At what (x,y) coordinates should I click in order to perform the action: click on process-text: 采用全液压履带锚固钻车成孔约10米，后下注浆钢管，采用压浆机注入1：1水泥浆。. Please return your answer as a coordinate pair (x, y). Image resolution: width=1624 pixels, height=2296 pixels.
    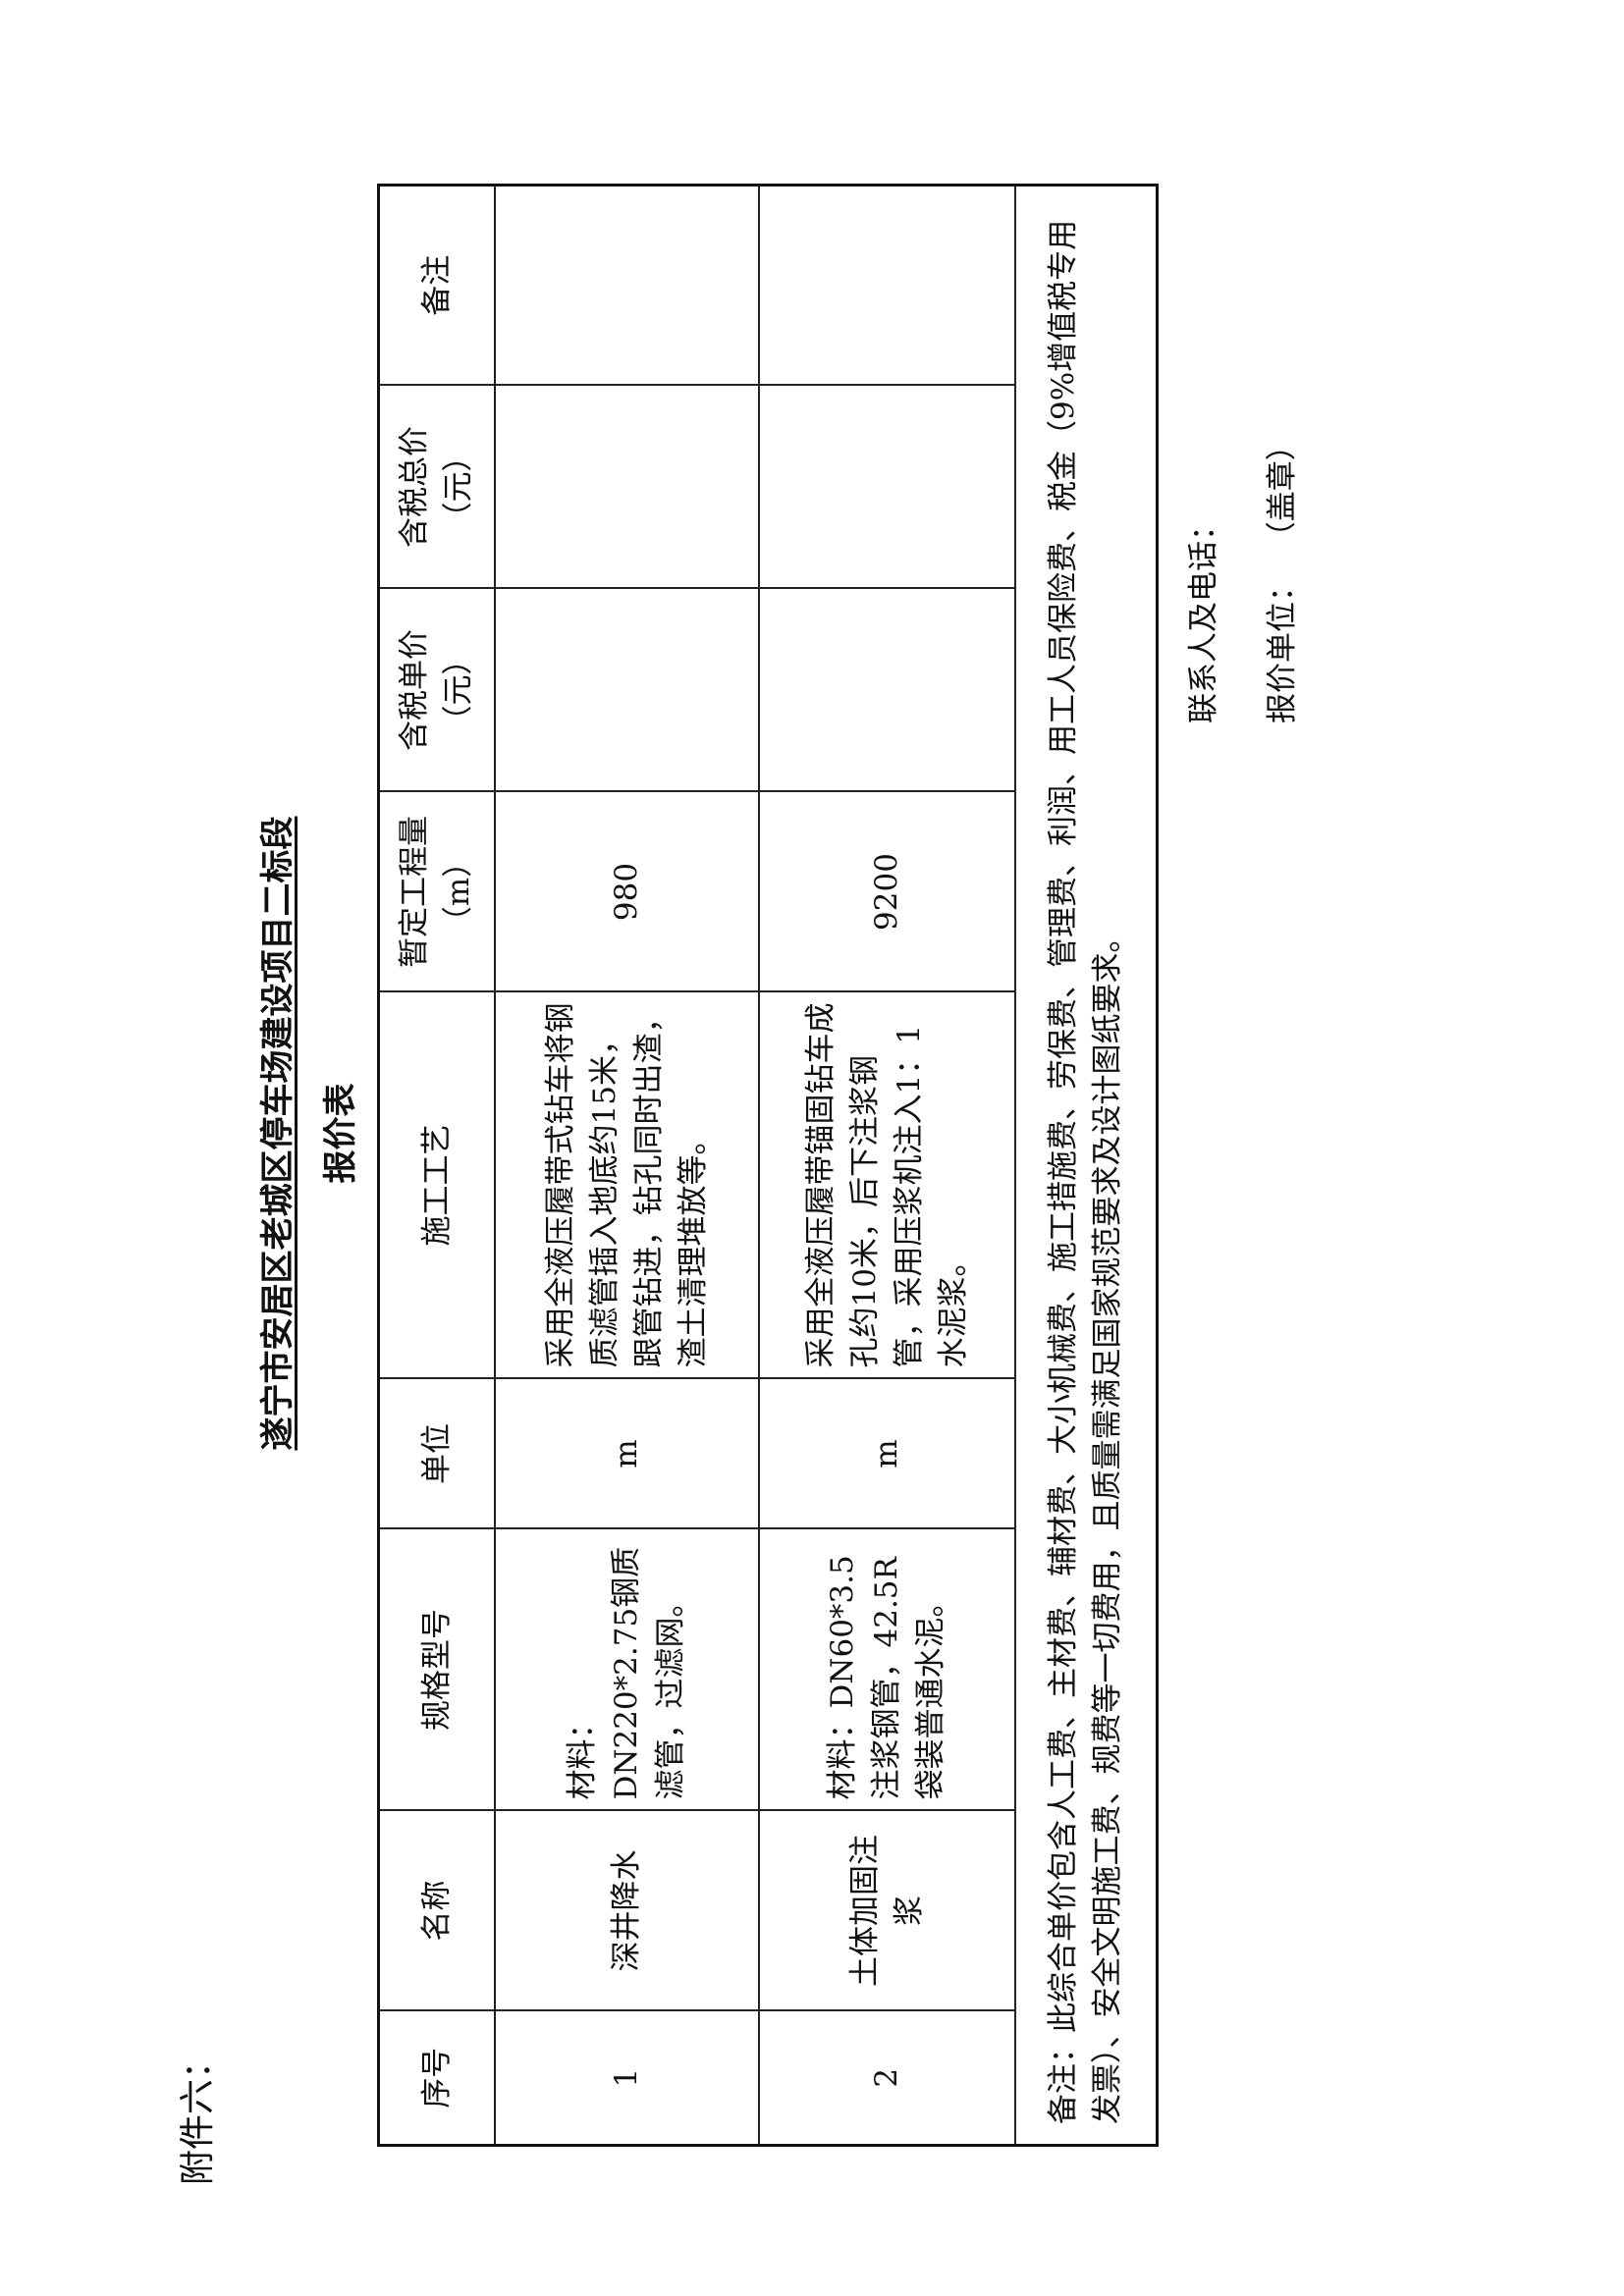
    Looking at the image, I should click on (886, 1185).